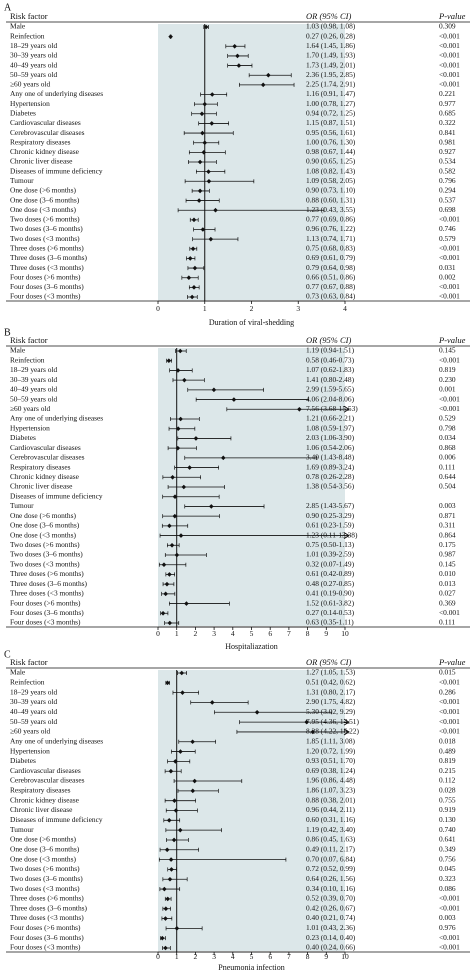 This screenshot has height=974, width=474. Describe the element at coordinates (345, 956) in the screenshot. I see `x-tick-label: 10` at that location.